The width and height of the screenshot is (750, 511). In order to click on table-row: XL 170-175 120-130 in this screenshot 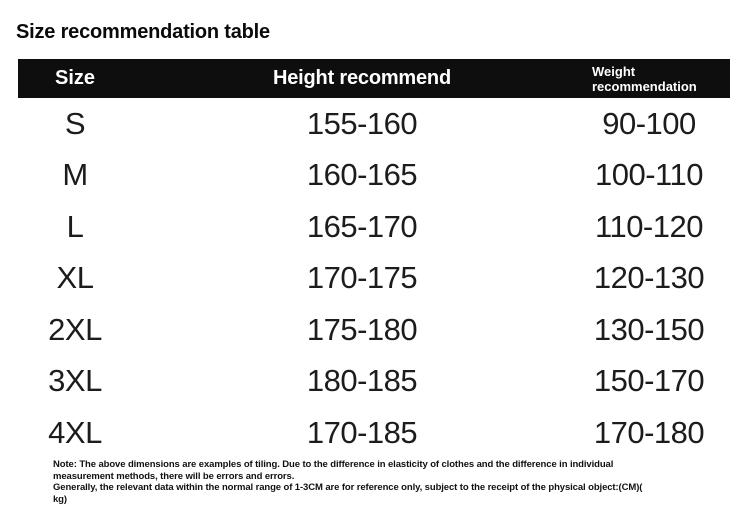, I will do `click(374, 279)`.